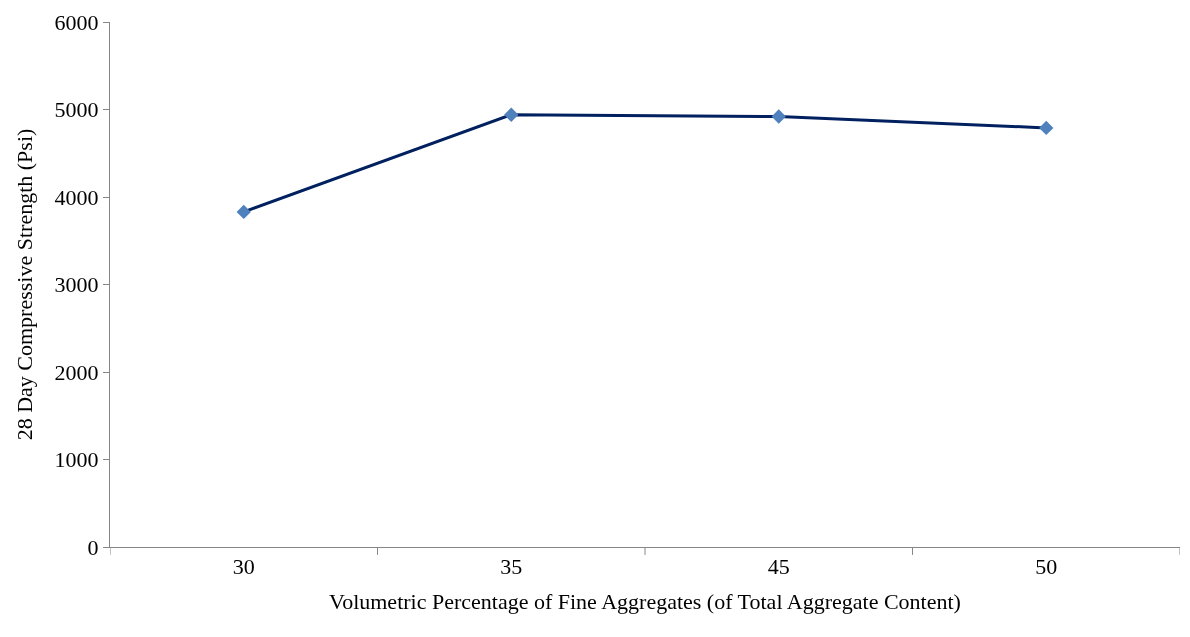 The height and width of the screenshot is (637, 1190). I want to click on x-tick-label: 35, so click(511, 567).